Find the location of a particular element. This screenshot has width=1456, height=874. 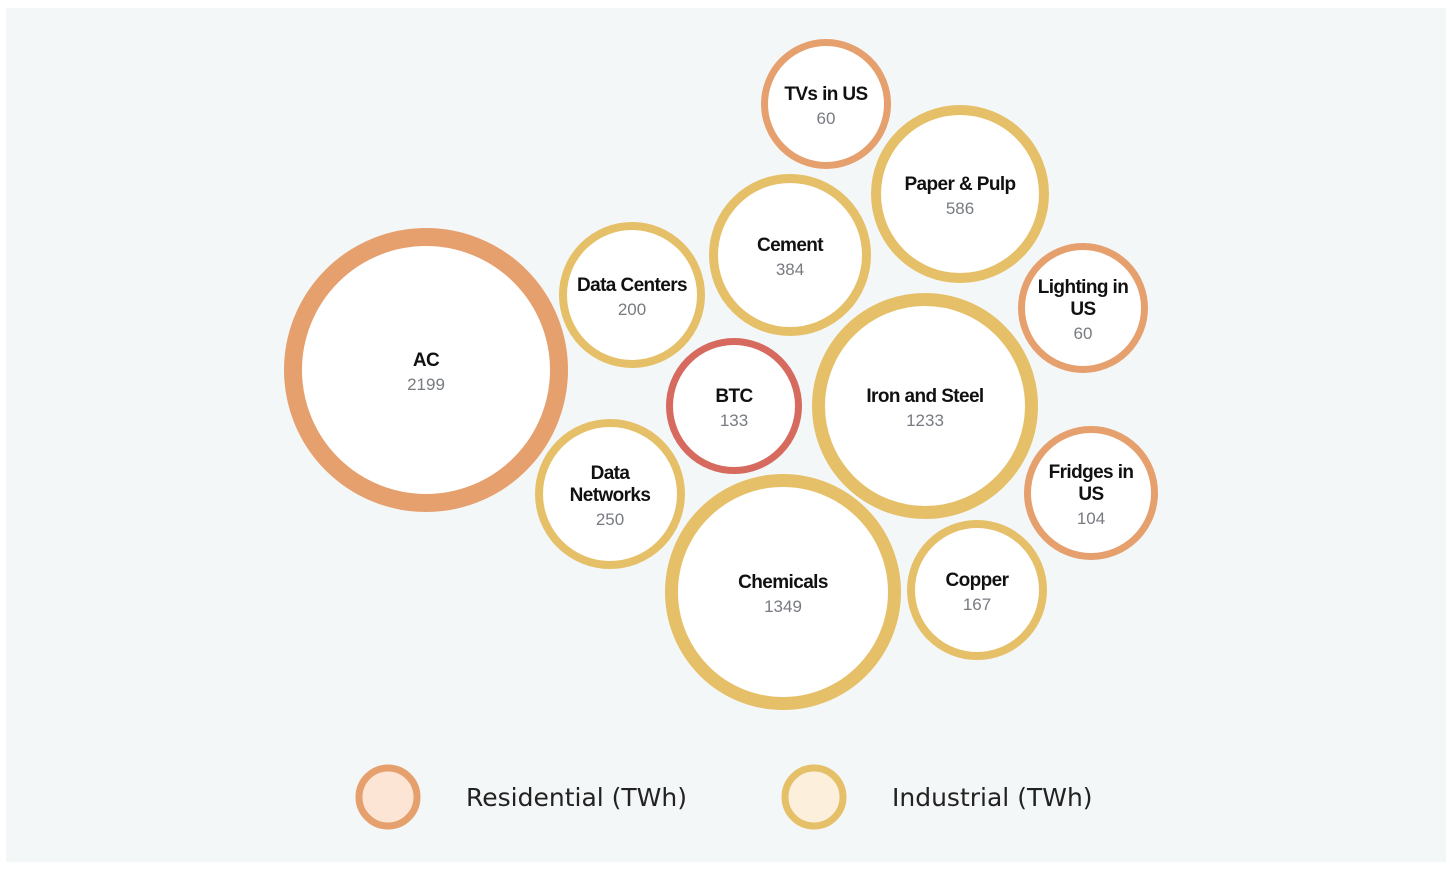

bubble-value: 104 is located at coordinates (1091, 518).